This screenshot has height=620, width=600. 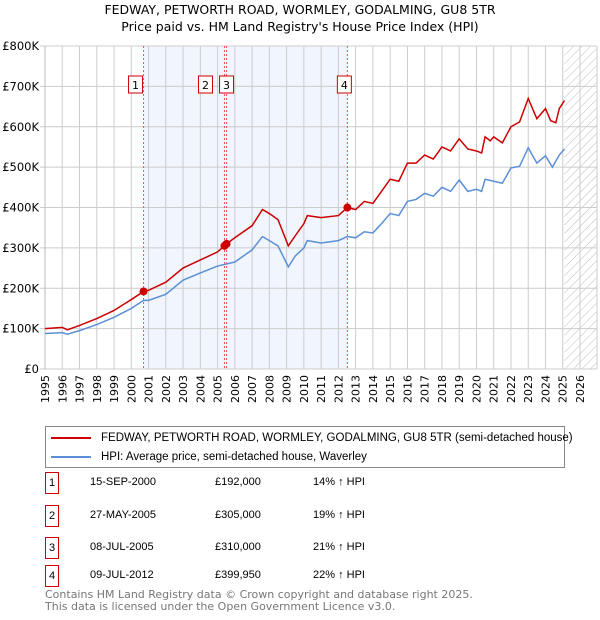 What do you see at coordinates (238, 515) in the screenshot?
I see `transaction-price: £305,000` at bounding box center [238, 515].